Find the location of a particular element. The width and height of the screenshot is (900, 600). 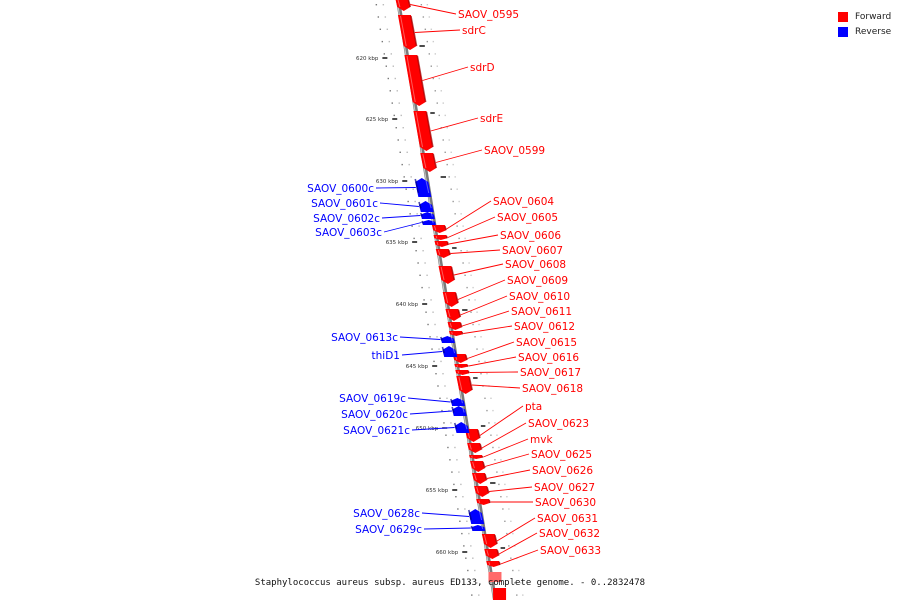

gene-saov_0613c-feature is located at coordinates (447, 339).